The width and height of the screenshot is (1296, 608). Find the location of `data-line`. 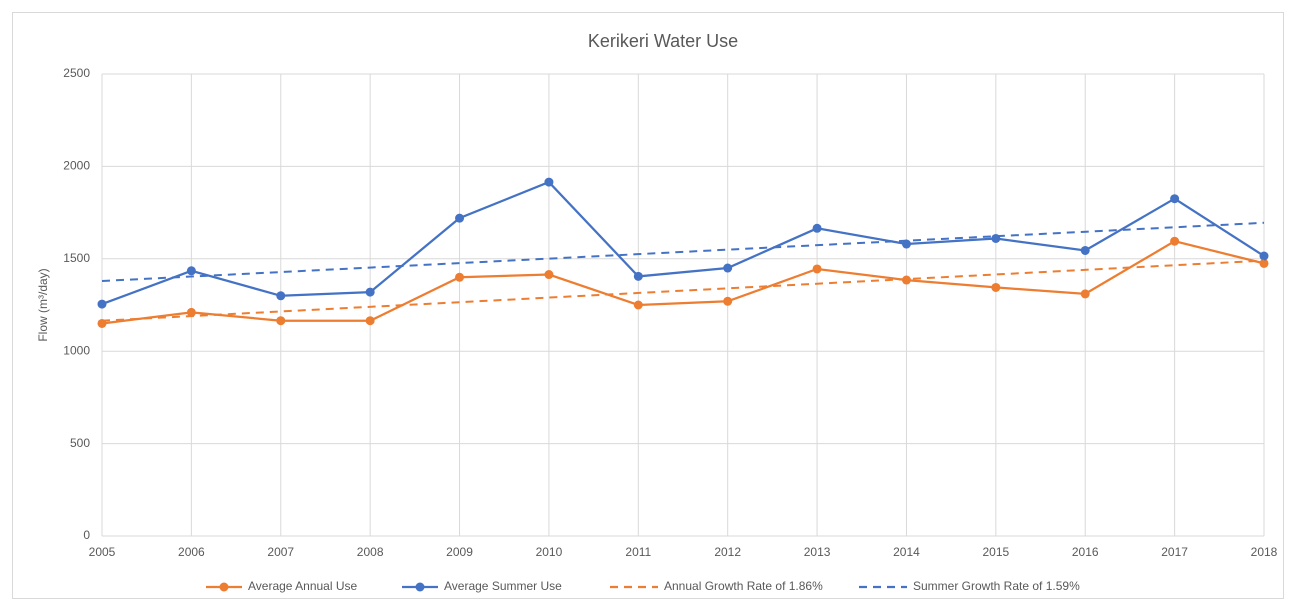

data-line is located at coordinates (683, 282).